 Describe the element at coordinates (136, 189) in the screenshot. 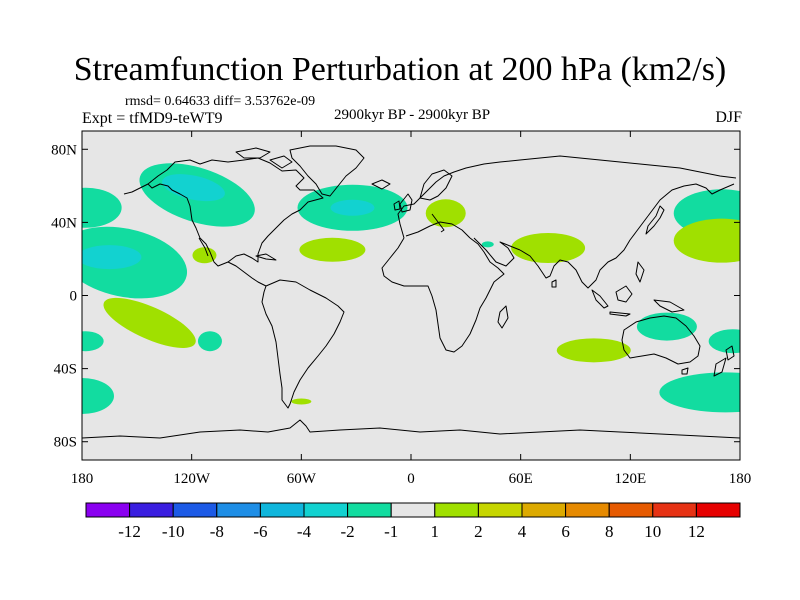

I see `coast-alaska` at that location.